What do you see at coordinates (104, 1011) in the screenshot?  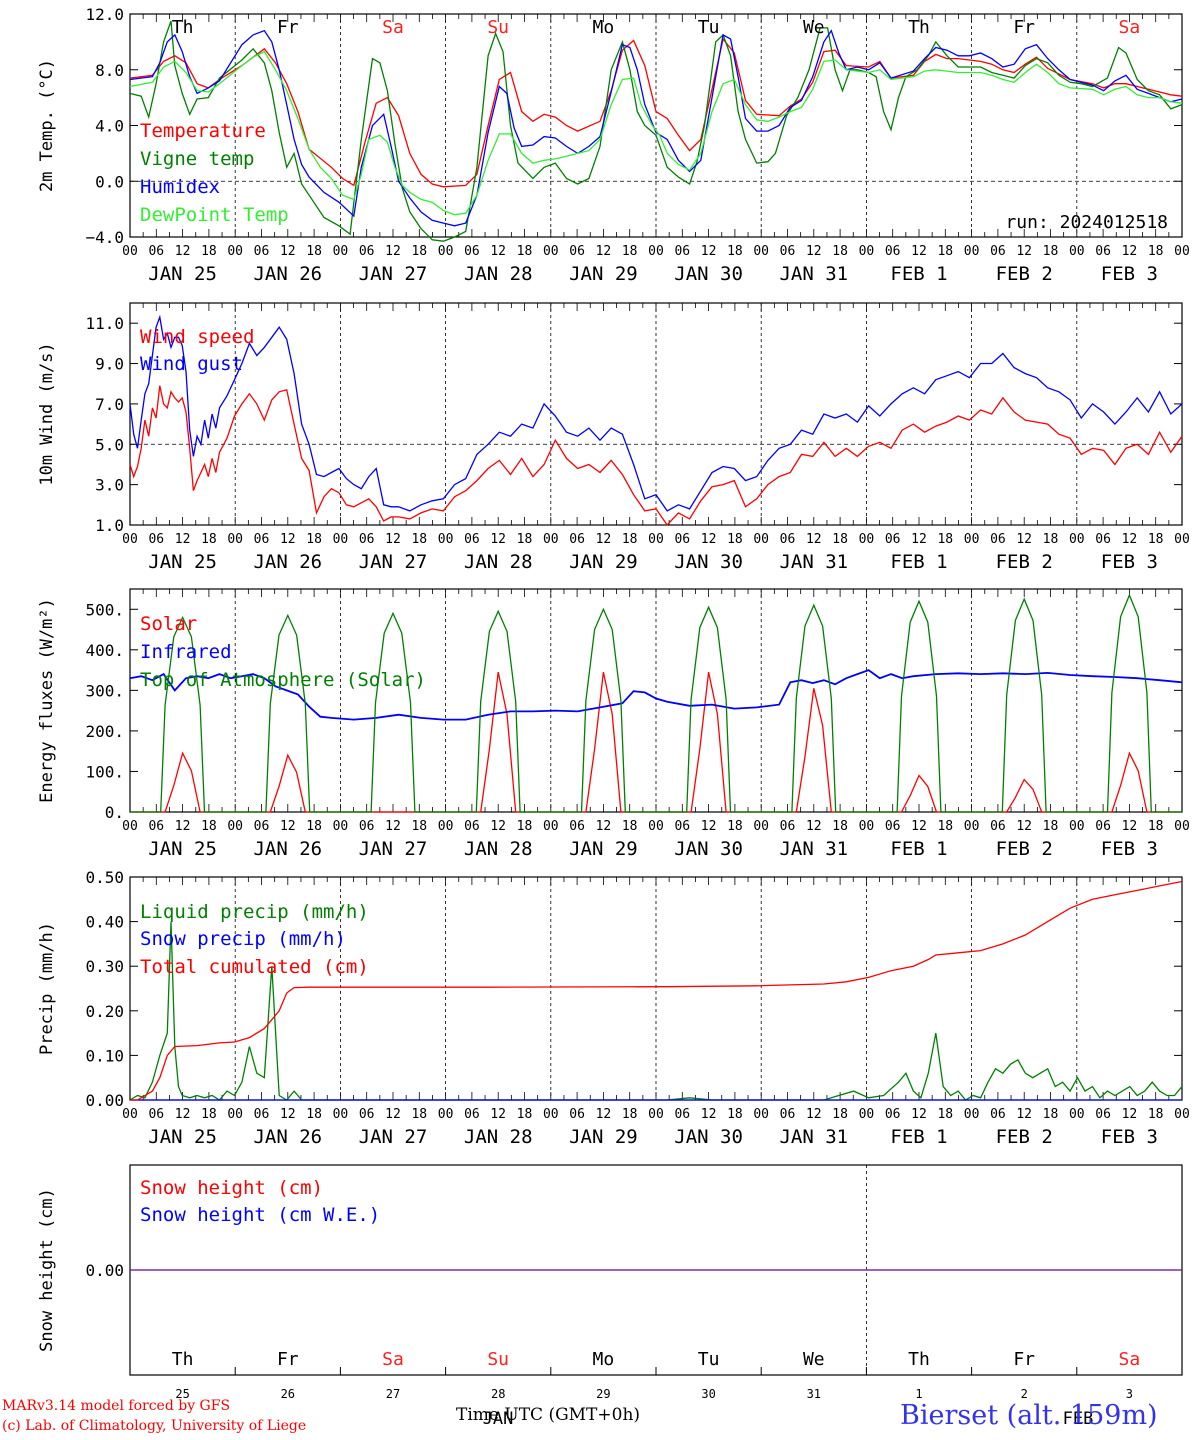 I see `y-tick-label: 0.20` at bounding box center [104, 1011].